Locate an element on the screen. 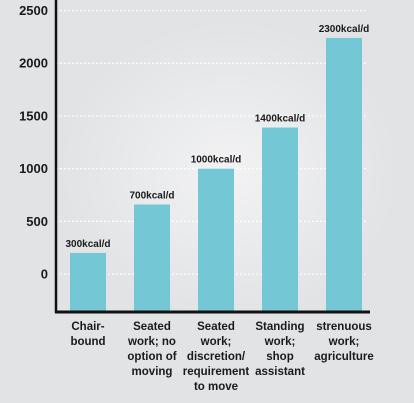 The image size is (414, 403). category-label-2: Seated work; no option of moving is located at coordinates (152, 349).